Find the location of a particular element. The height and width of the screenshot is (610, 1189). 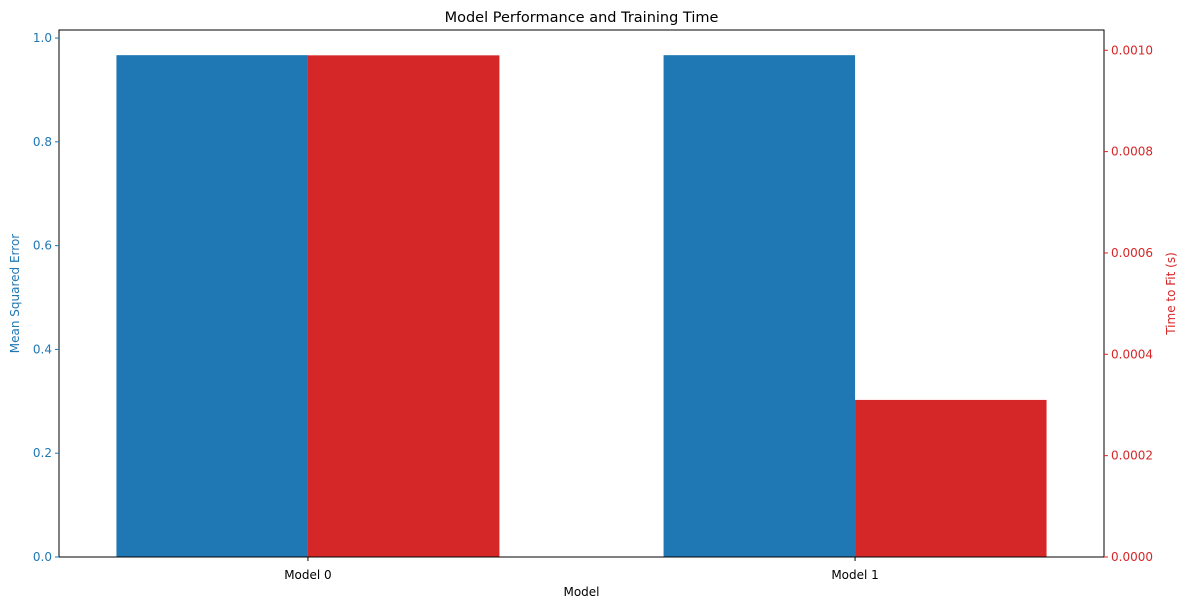

x-tick-label: Model 1 is located at coordinates (854, 575).